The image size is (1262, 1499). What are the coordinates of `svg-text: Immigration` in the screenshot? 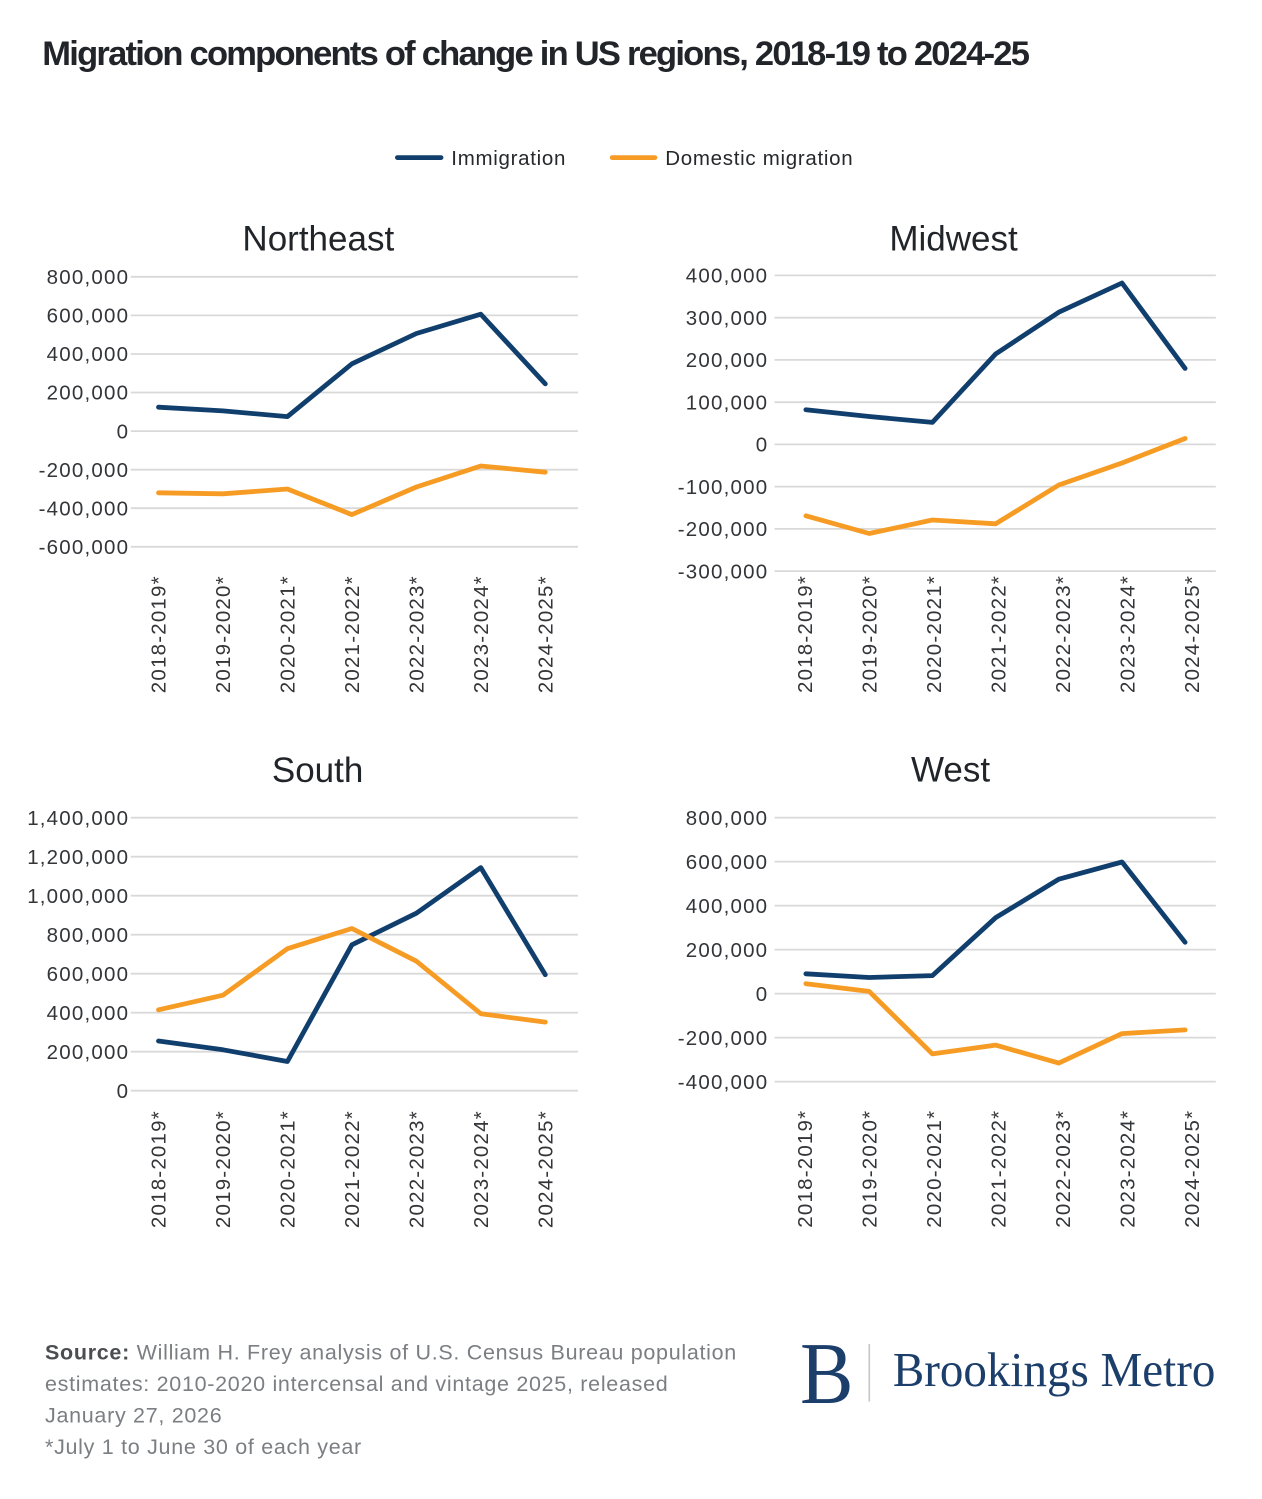 It's located at (508, 158).